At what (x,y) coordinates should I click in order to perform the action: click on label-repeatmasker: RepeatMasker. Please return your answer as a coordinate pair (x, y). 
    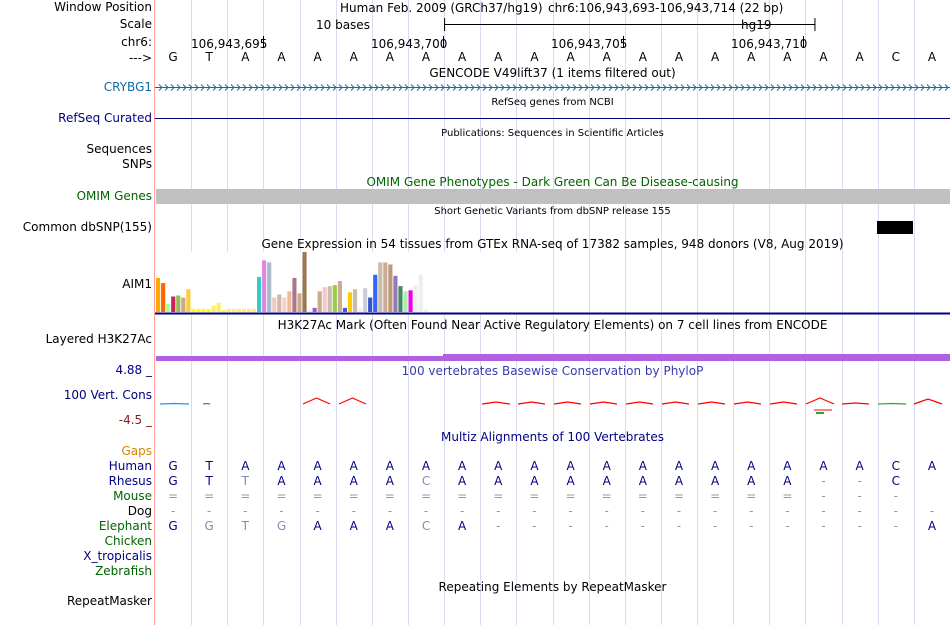
    Looking at the image, I should click on (109, 601).